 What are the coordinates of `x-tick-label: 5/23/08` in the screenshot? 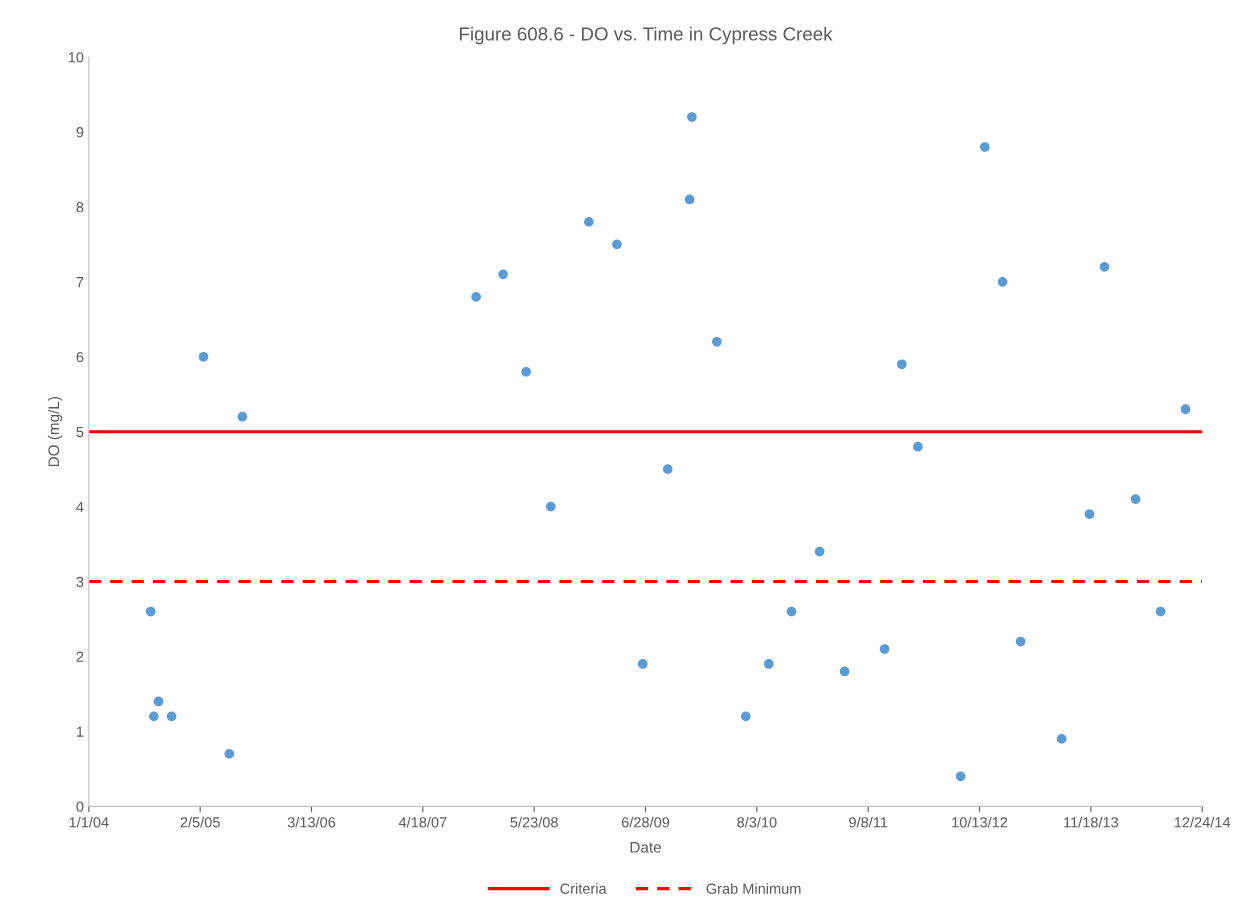 It's located at (534, 822).